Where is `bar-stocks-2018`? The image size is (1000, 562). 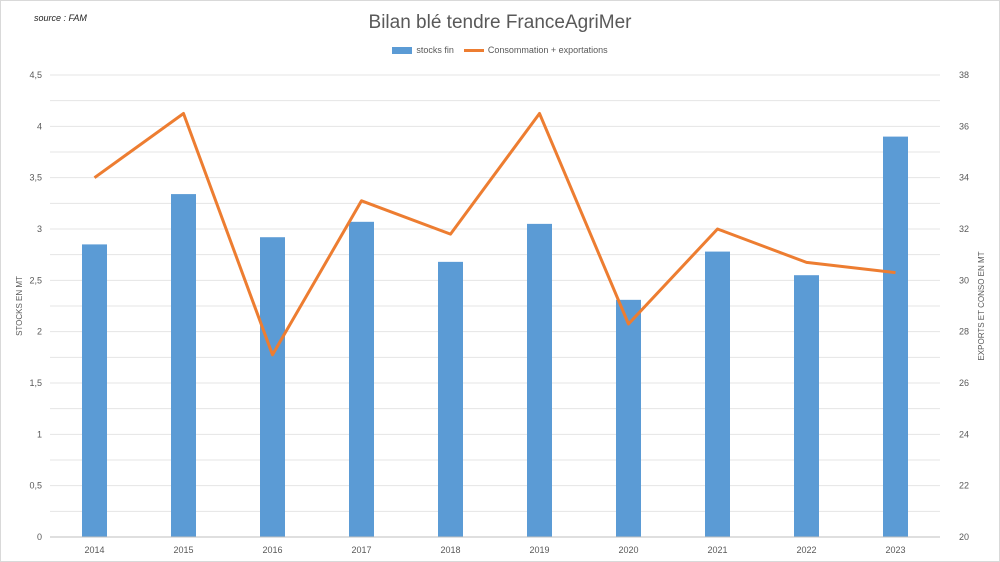
bar-stocks-2018 is located at coordinates (450, 399).